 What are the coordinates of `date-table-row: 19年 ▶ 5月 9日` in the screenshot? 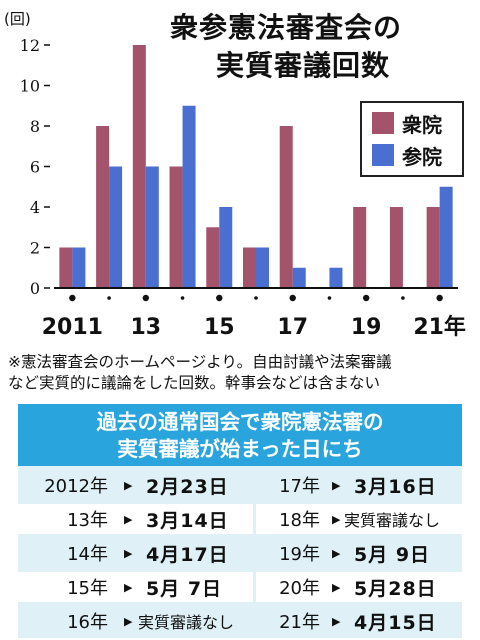 It's located at (359, 553).